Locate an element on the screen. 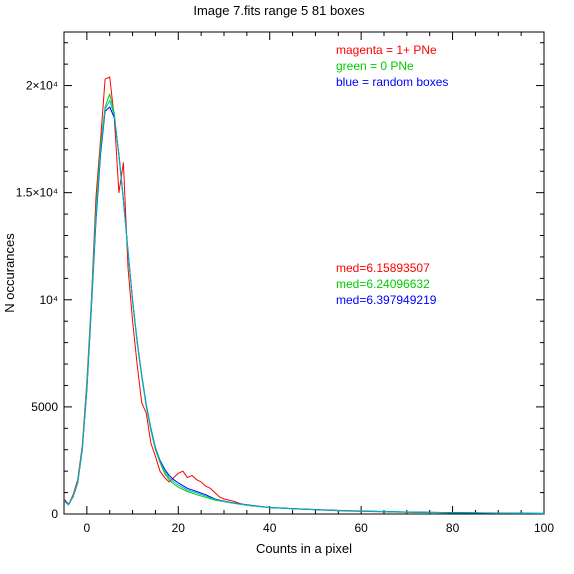 This screenshot has height=574, width=574. x-tick-label: 100 is located at coordinates (544, 528).